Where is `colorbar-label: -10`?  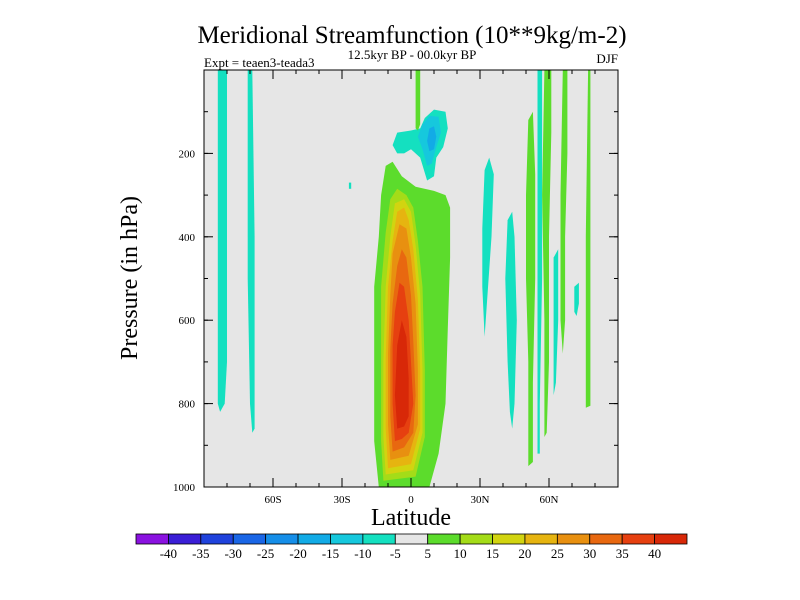 colorbar-label: -10 is located at coordinates (362, 553).